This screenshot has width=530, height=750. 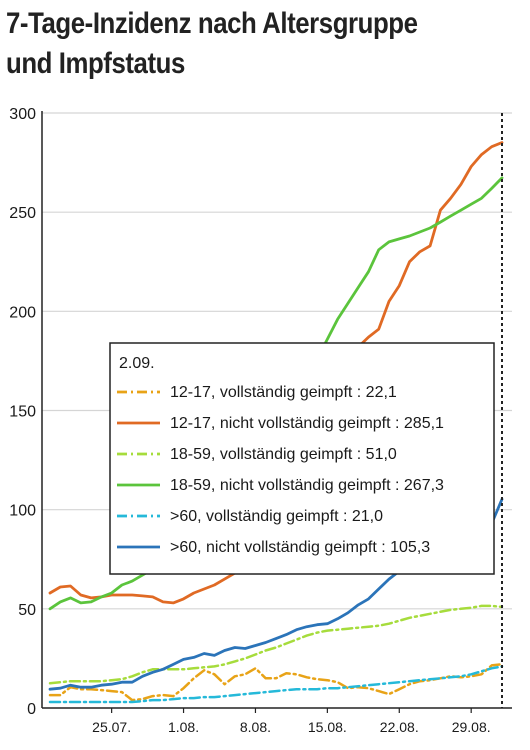 What do you see at coordinates (307, 423) in the screenshot?
I see `legend-entry: 12-17, nicht vollständig geimpft : 285,1` at bounding box center [307, 423].